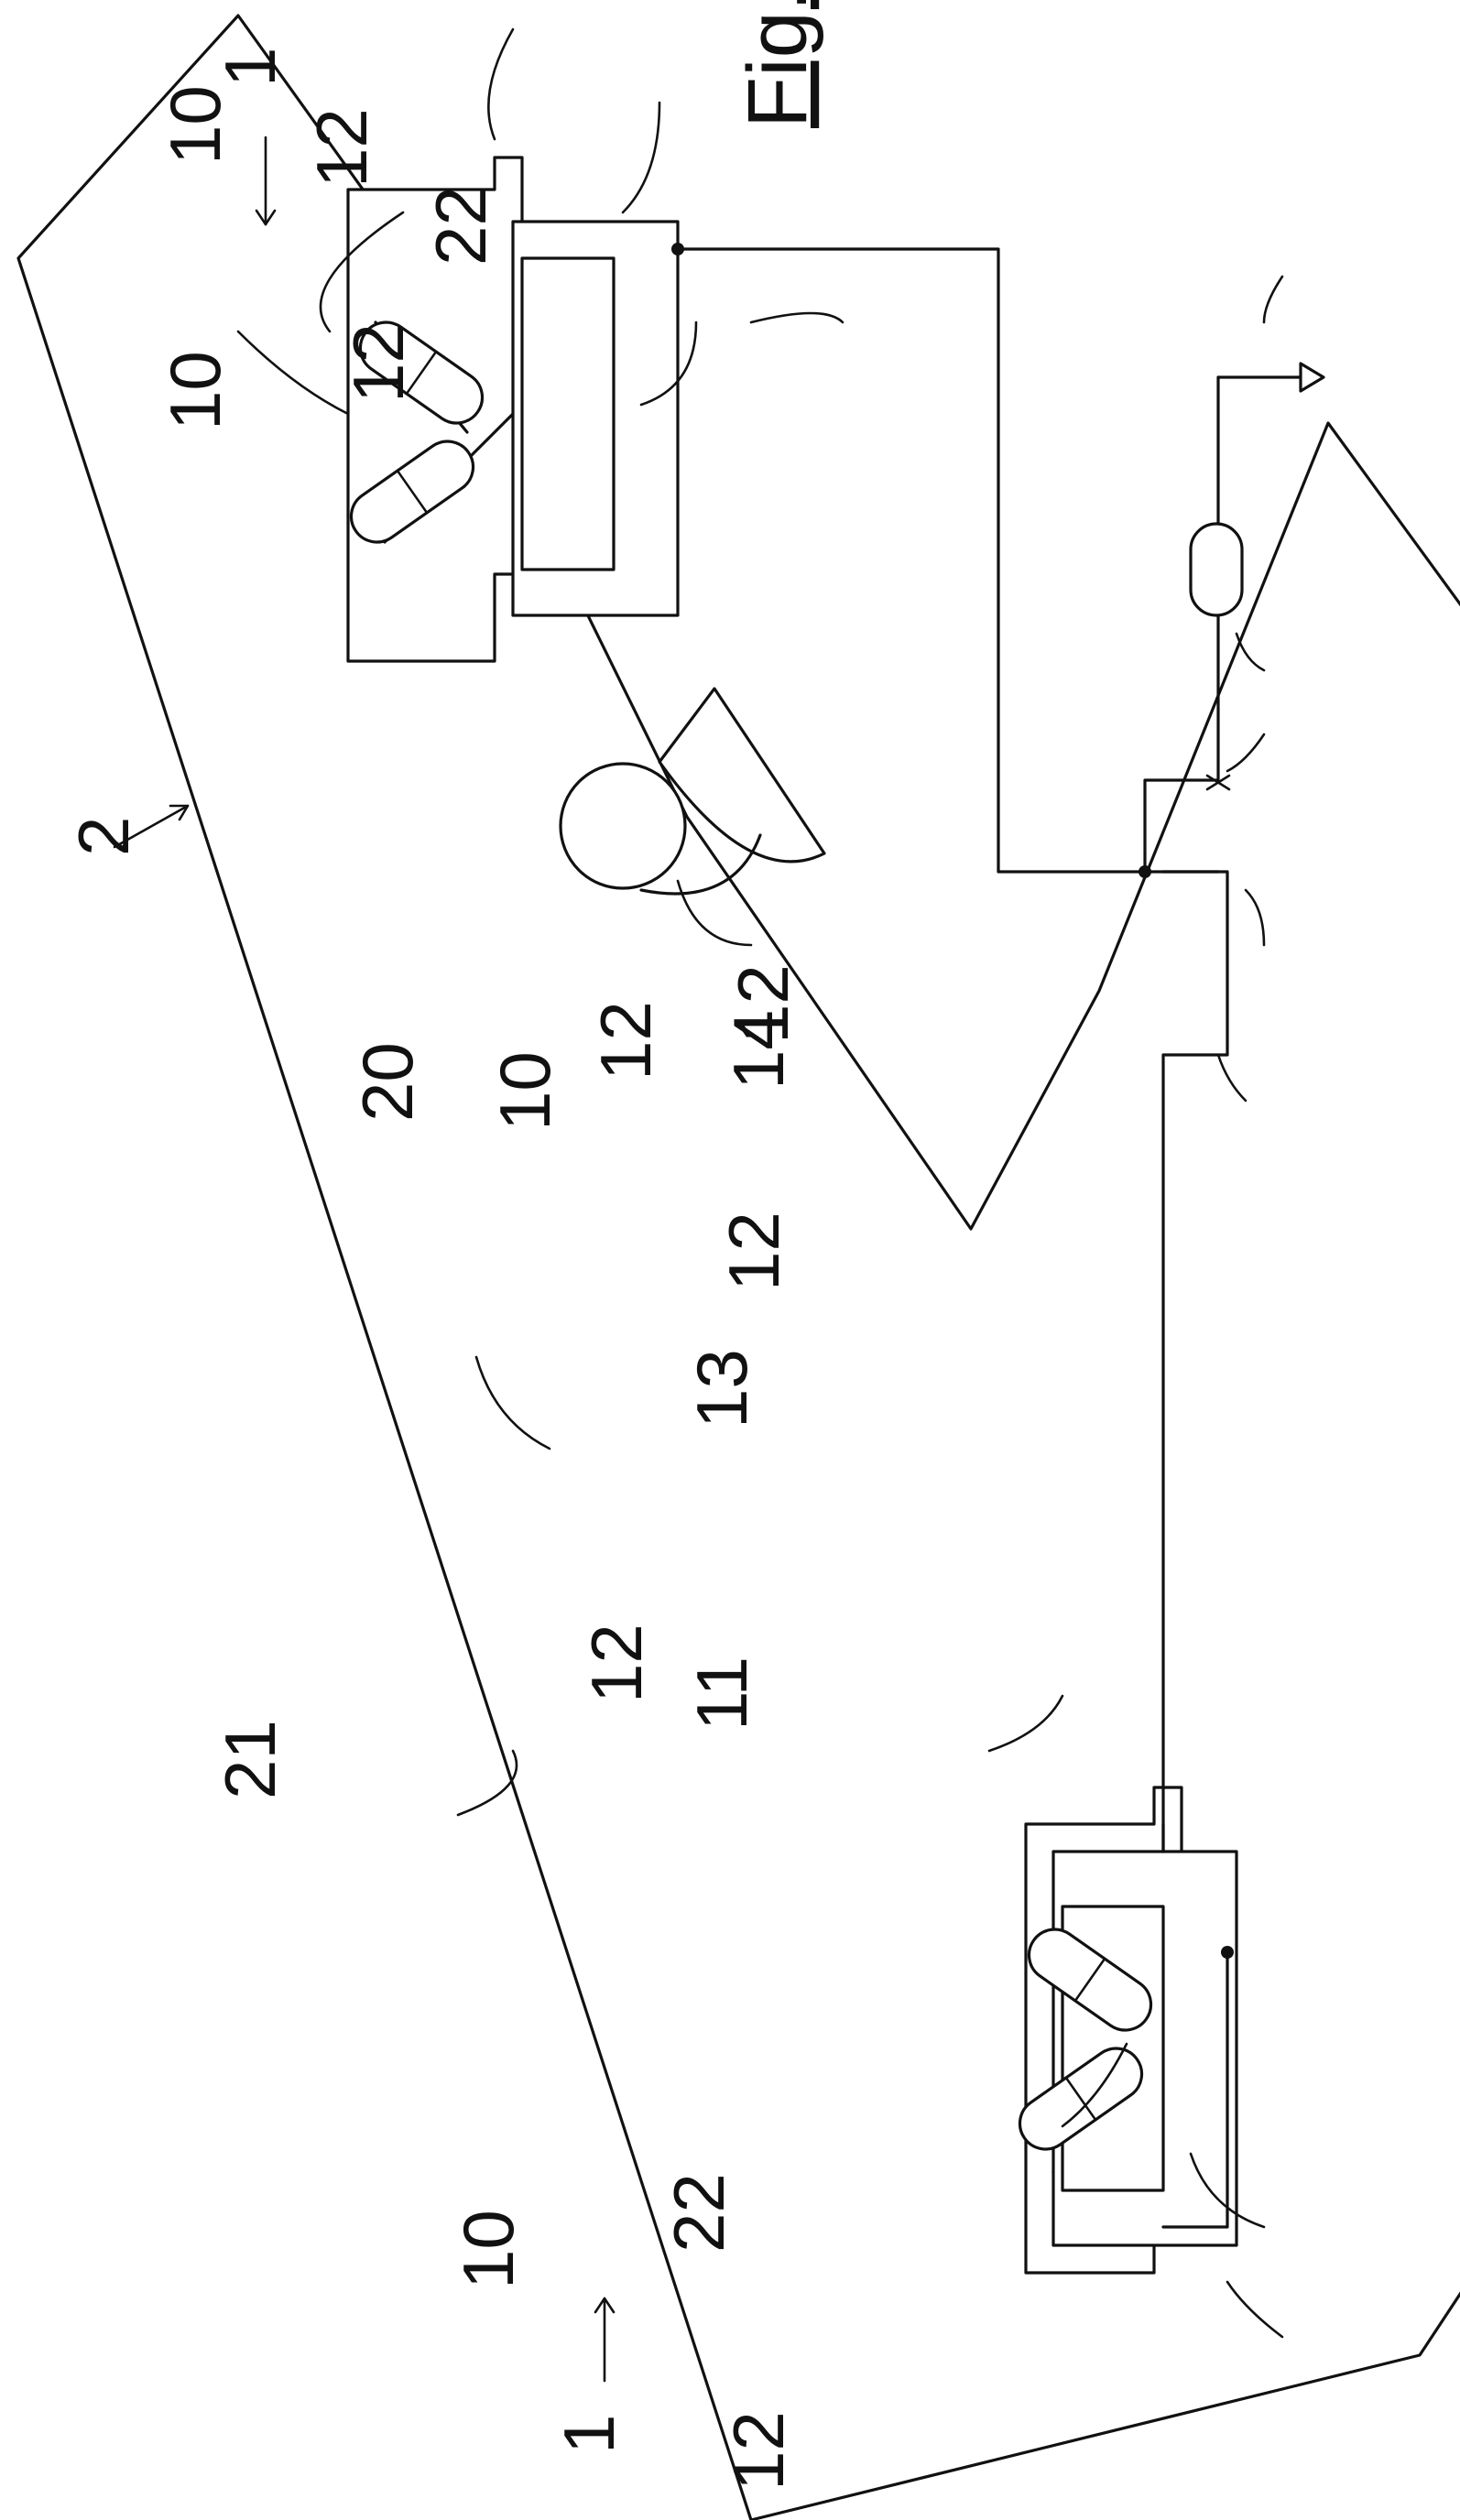  Describe the element at coordinates (510, 409) in the screenshot. I see `suspension-unit-top` at that location.